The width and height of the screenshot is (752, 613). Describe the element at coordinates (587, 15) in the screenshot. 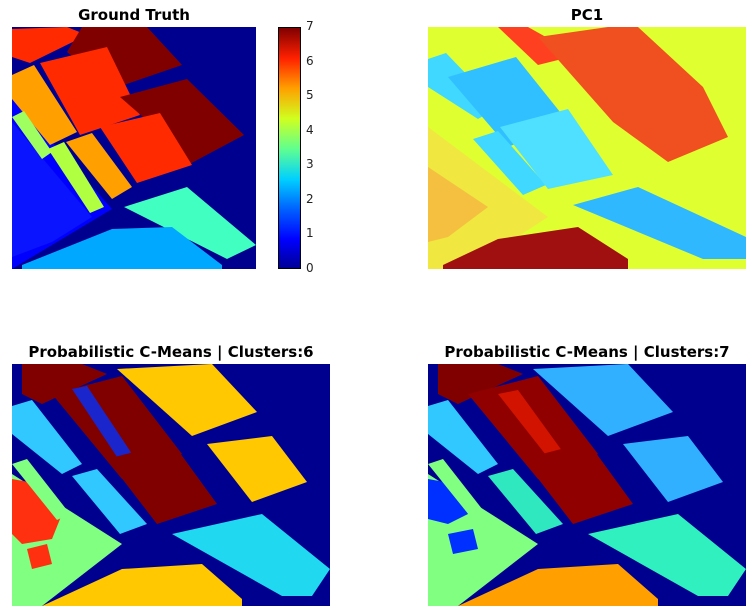

I see `pc1-title: PC1` at that location.